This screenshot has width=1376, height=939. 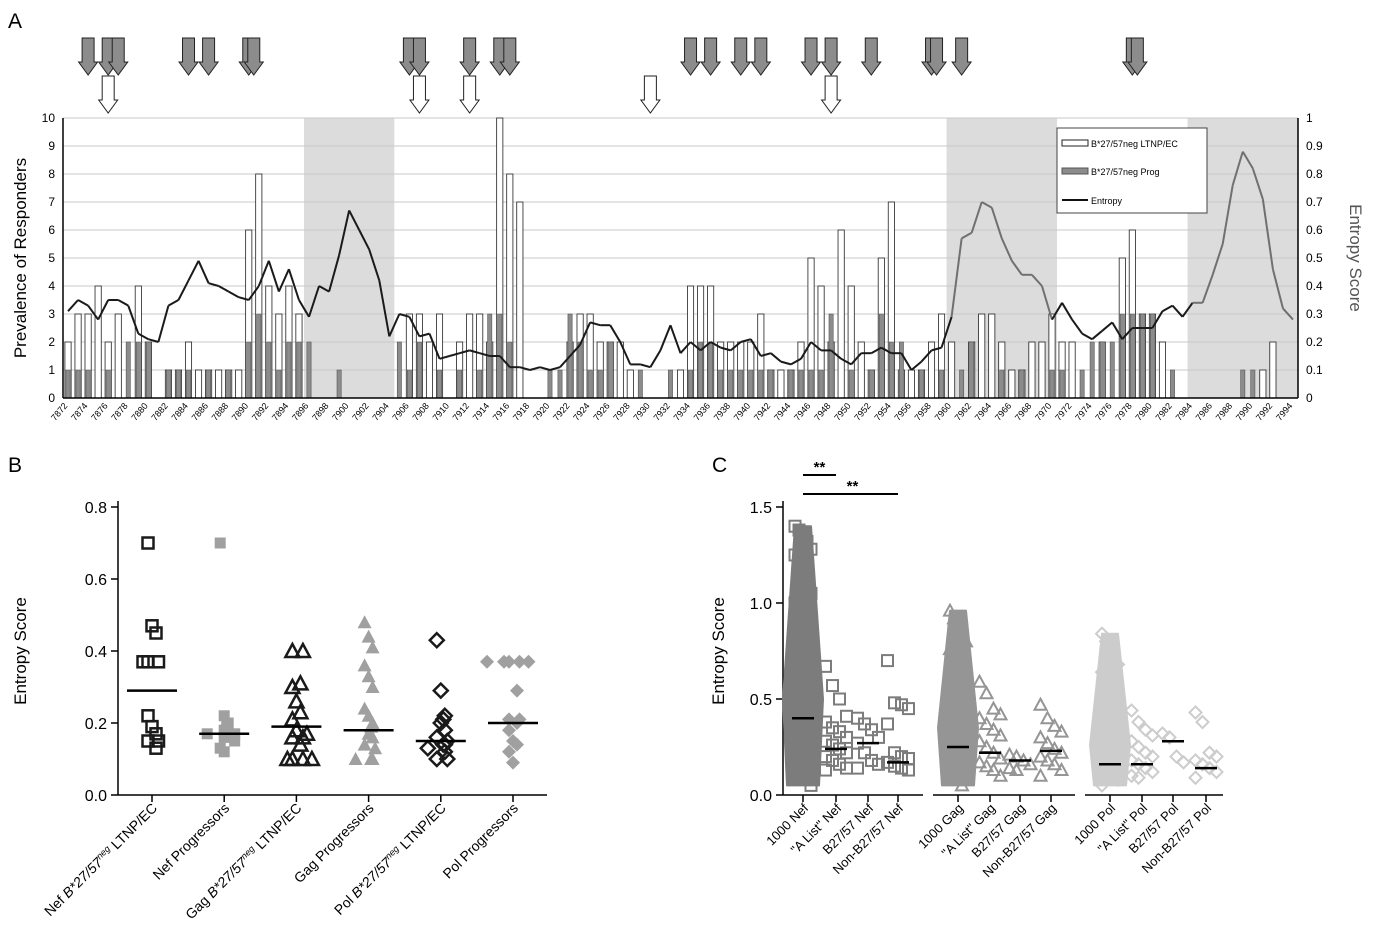 I want to click on y-tick-label: 2, so click(x=51, y=342).